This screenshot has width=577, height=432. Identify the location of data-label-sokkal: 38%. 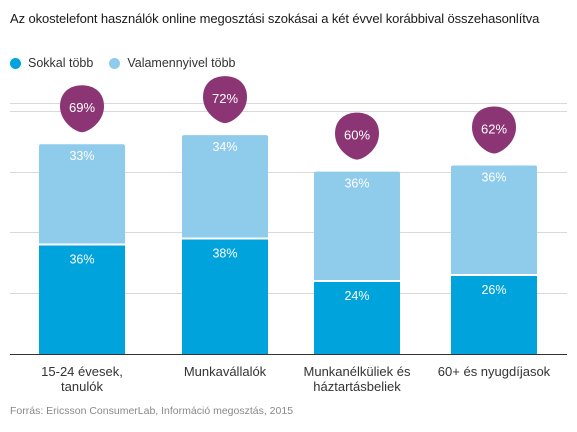
(224, 253).